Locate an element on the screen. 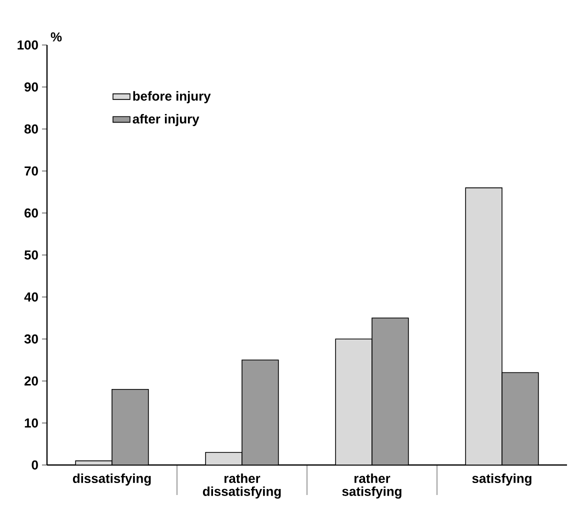 Image resolution: width=584 pixels, height=523 pixels. x-tick-label: dissatisfying is located at coordinates (111, 480).